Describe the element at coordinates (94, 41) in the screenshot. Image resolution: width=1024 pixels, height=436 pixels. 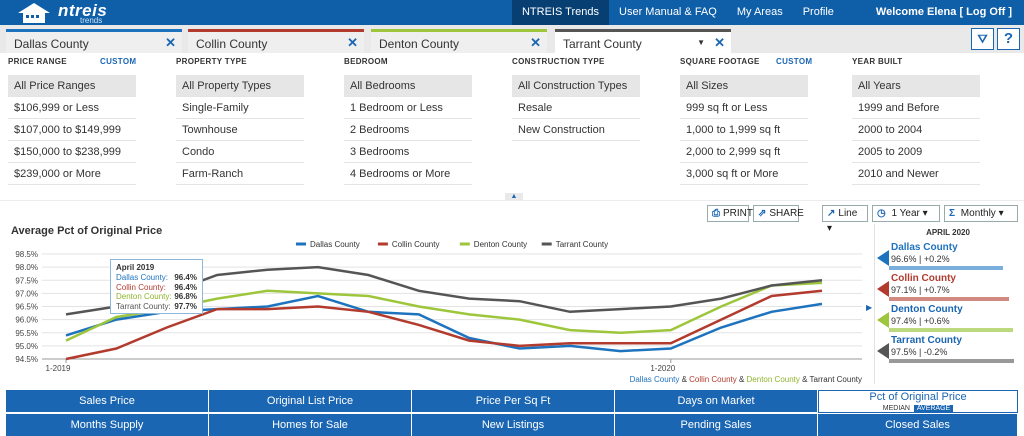
I see `tab-dallas-county: Dallas County ✕` at that location.